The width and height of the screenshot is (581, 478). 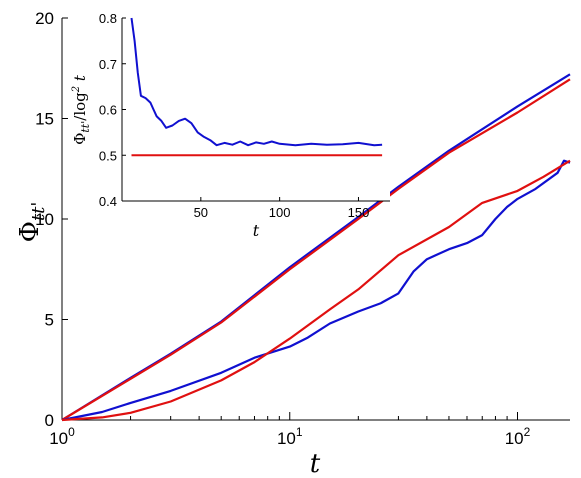 I want to click on main-y-tick-label: 5, so click(x=49, y=320).